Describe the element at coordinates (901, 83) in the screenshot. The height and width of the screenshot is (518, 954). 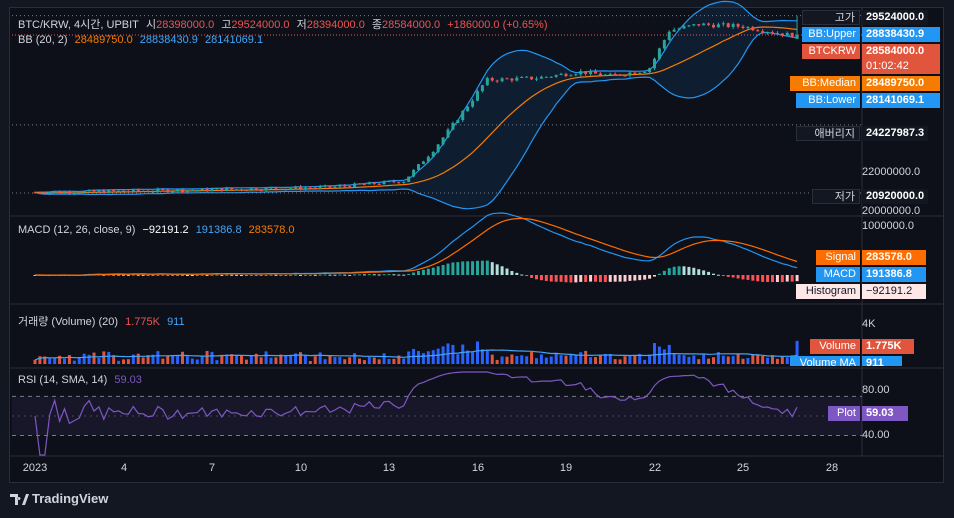
I see `bb-median-tag-value: 28489750.0` at that location.